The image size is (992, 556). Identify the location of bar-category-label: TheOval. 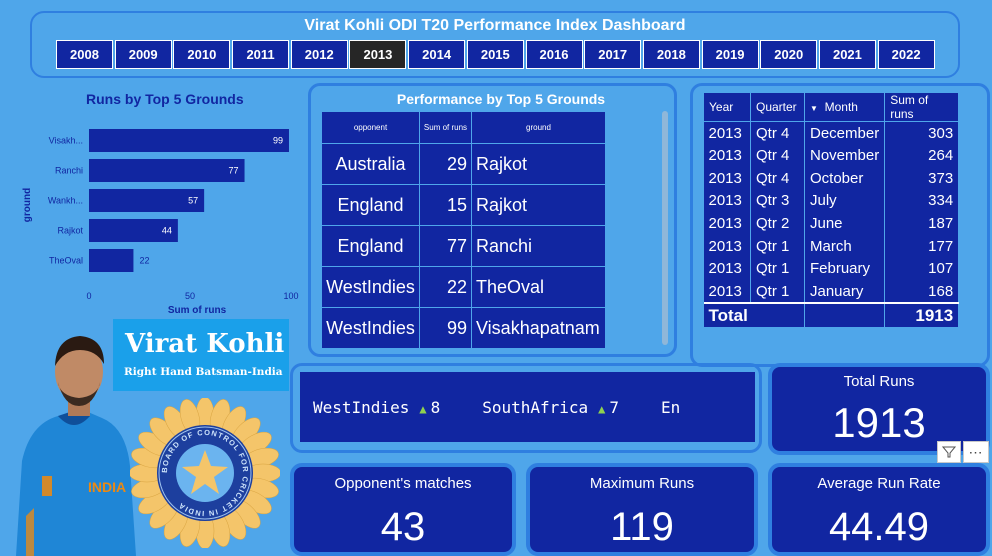
(66, 261).